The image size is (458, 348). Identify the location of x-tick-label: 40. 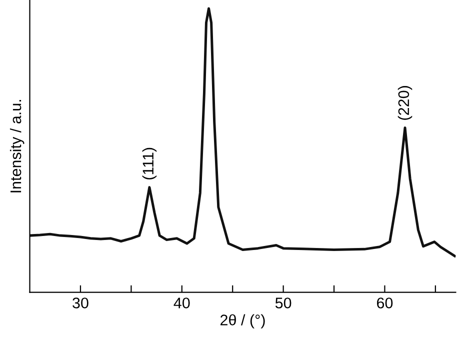
(182, 303).